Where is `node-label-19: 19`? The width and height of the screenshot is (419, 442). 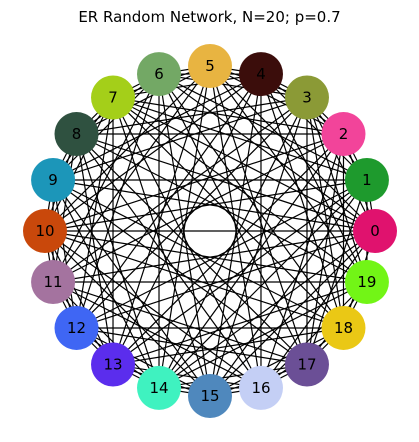 node-label-19: 19 is located at coordinates (366, 282).